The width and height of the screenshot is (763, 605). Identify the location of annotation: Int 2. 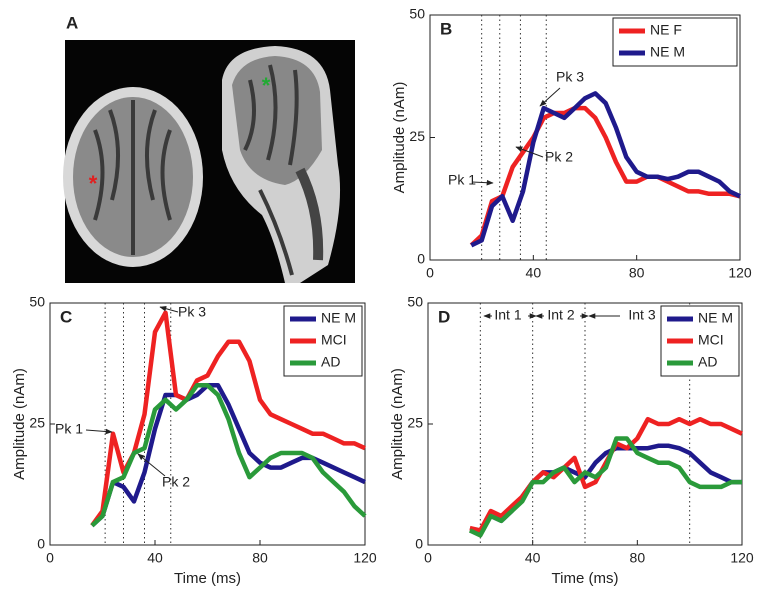
(560, 315).